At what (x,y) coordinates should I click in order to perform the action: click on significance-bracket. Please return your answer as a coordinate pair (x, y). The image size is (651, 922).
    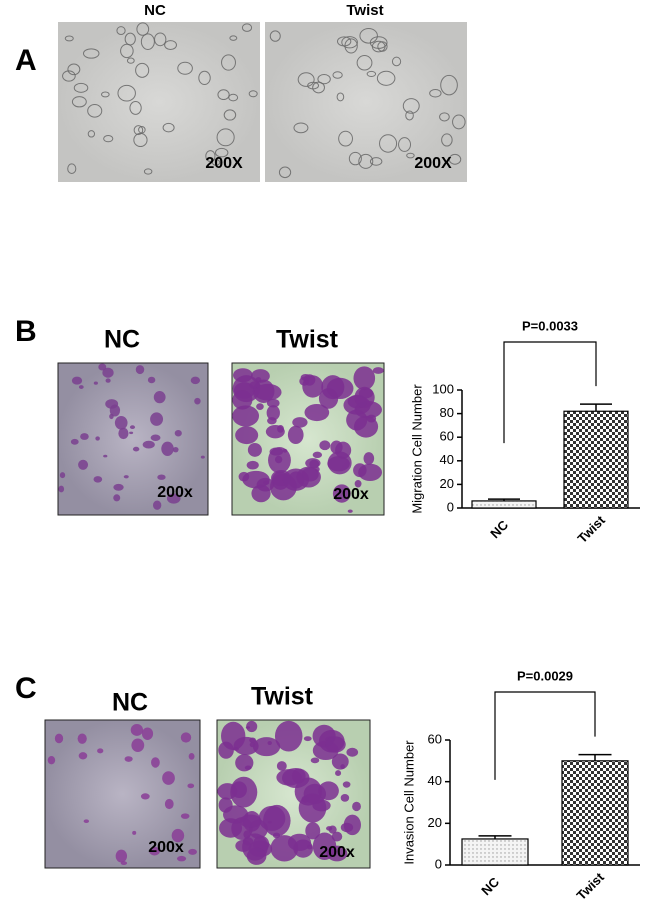
    Looking at the image, I should click on (545, 735).